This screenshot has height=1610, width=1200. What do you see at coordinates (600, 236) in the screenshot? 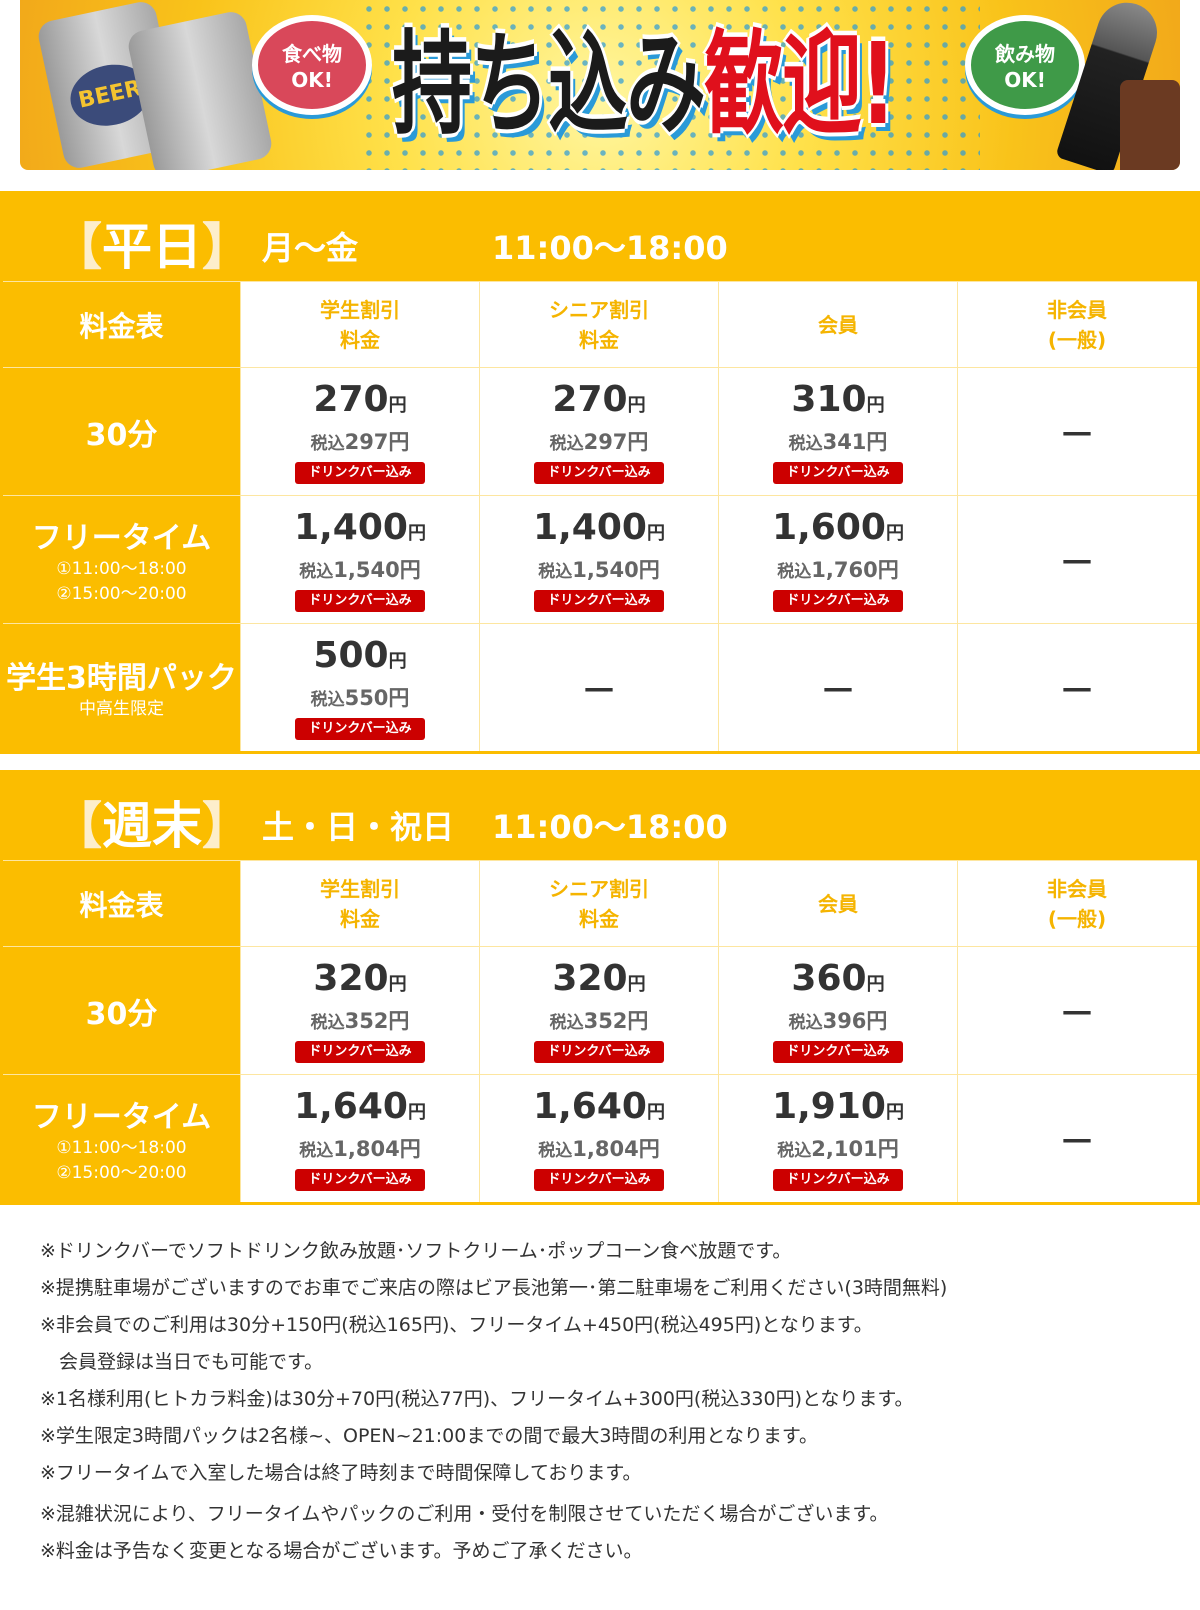
I see `section-header: 【平日】 月～金 11:00～18:00` at bounding box center [600, 236].